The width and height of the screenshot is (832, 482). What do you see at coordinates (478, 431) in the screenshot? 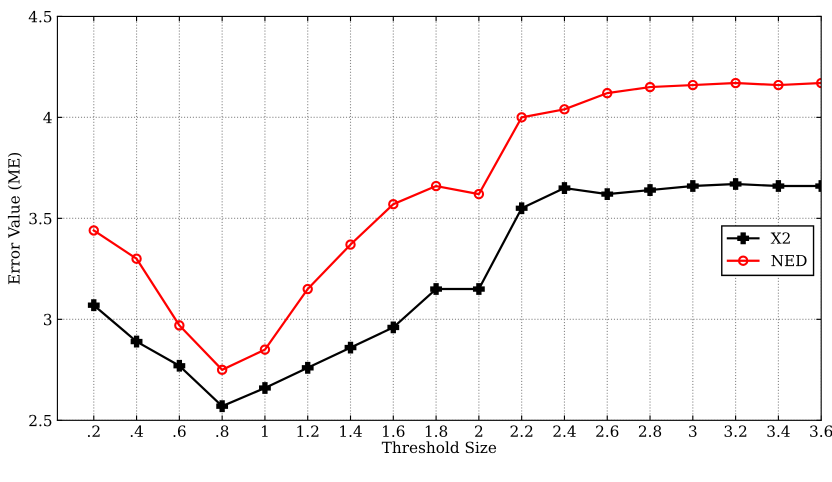
I see `x-tick-label: 2` at bounding box center [478, 431].